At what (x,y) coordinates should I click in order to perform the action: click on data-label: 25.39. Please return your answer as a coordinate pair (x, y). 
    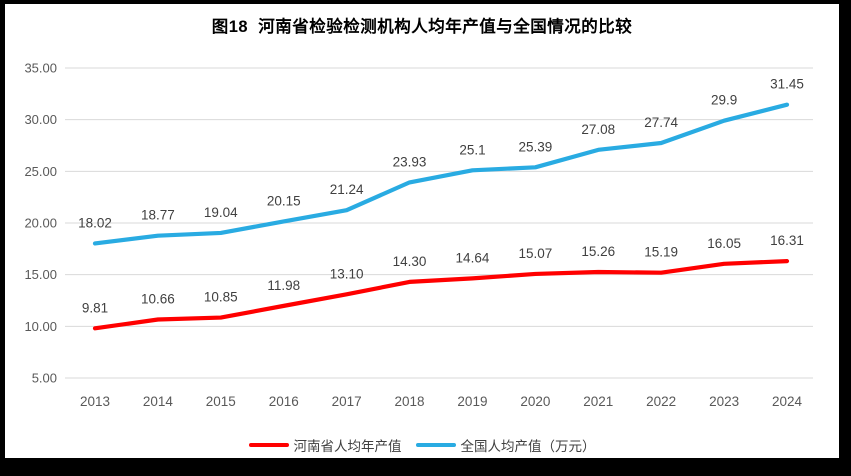
    Looking at the image, I should click on (535, 146).